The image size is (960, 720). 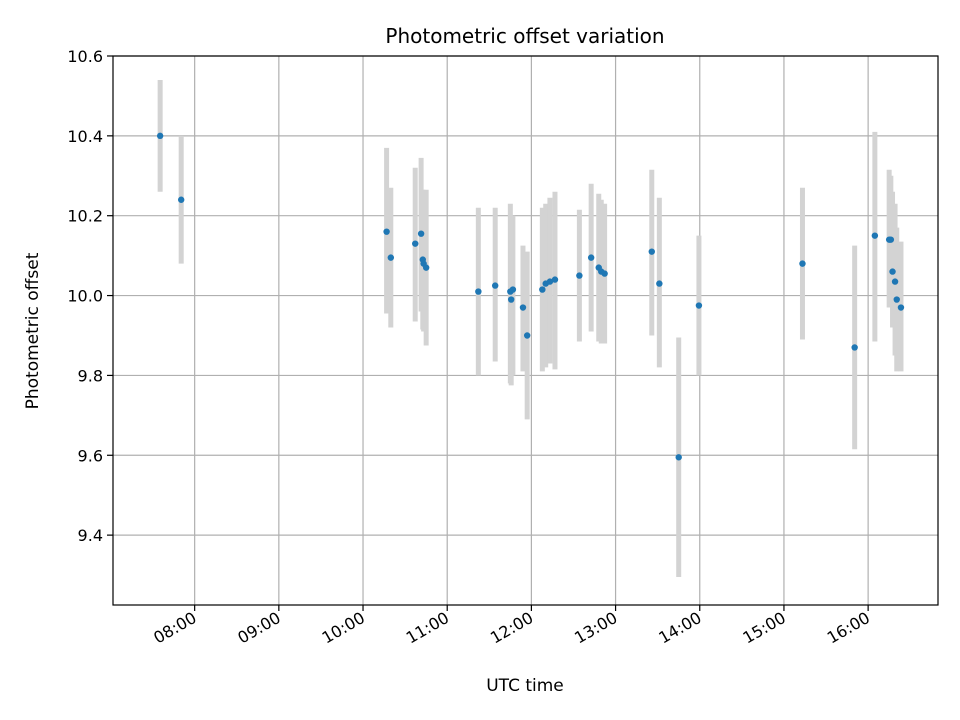 What do you see at coordinates (85, 296) in the screenshot?
I see `y-tick-label: 10.0` at bounding box center [85, 296].